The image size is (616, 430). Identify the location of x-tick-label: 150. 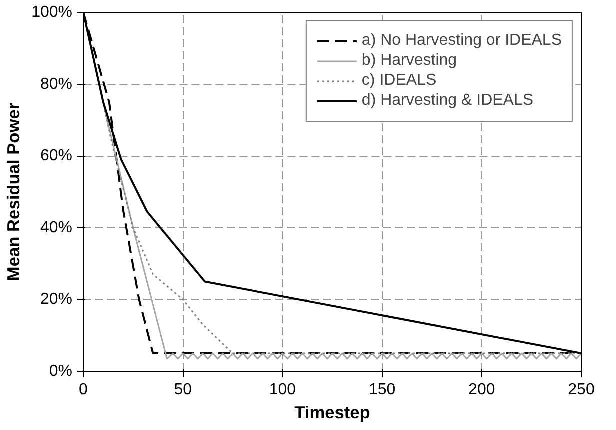
(382, 390).